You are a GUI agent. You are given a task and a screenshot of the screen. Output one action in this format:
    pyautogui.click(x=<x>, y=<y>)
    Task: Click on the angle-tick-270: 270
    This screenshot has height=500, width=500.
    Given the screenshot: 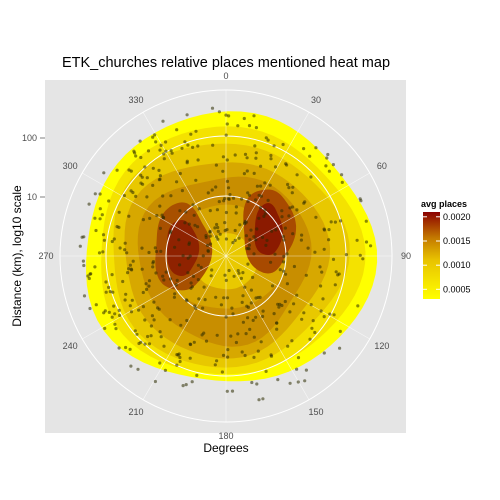 What is the action you would take?
    pyautogui.click(x=45, y=256)
    